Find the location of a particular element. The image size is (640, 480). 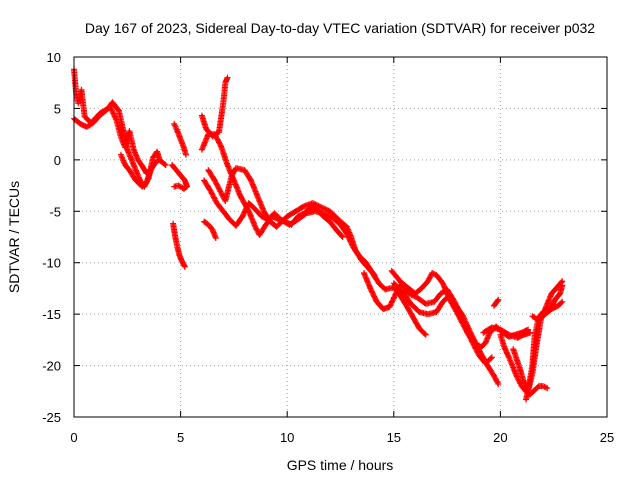

x-tick-label: 20 is located at coordinates (500, 437).